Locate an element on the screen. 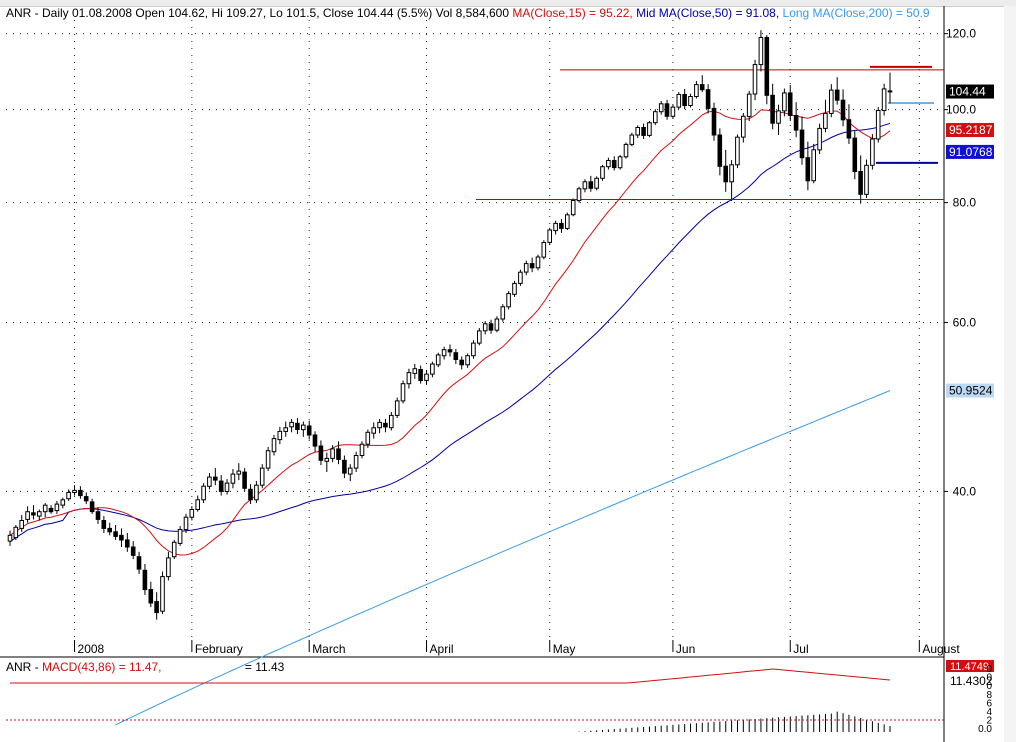 Image resolution: width=1016 pixels, height=742 pixels. macd-ticker: ANR - is located at coordinates (22, 667).